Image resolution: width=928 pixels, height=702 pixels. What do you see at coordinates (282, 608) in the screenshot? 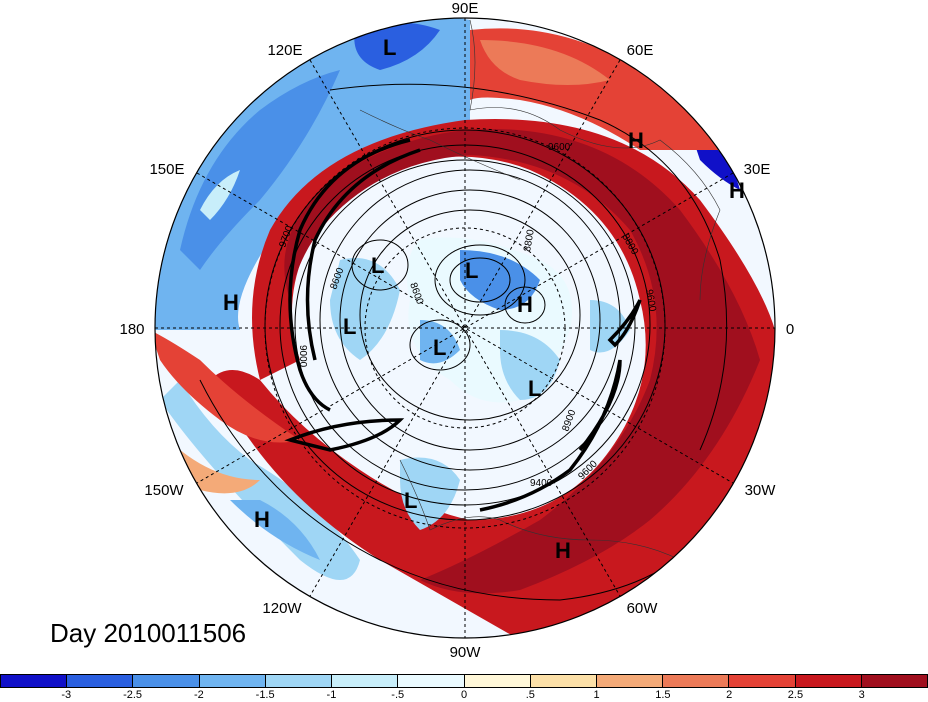
I see `lon-label-120w: 120W` at bounding box center [282, 608].